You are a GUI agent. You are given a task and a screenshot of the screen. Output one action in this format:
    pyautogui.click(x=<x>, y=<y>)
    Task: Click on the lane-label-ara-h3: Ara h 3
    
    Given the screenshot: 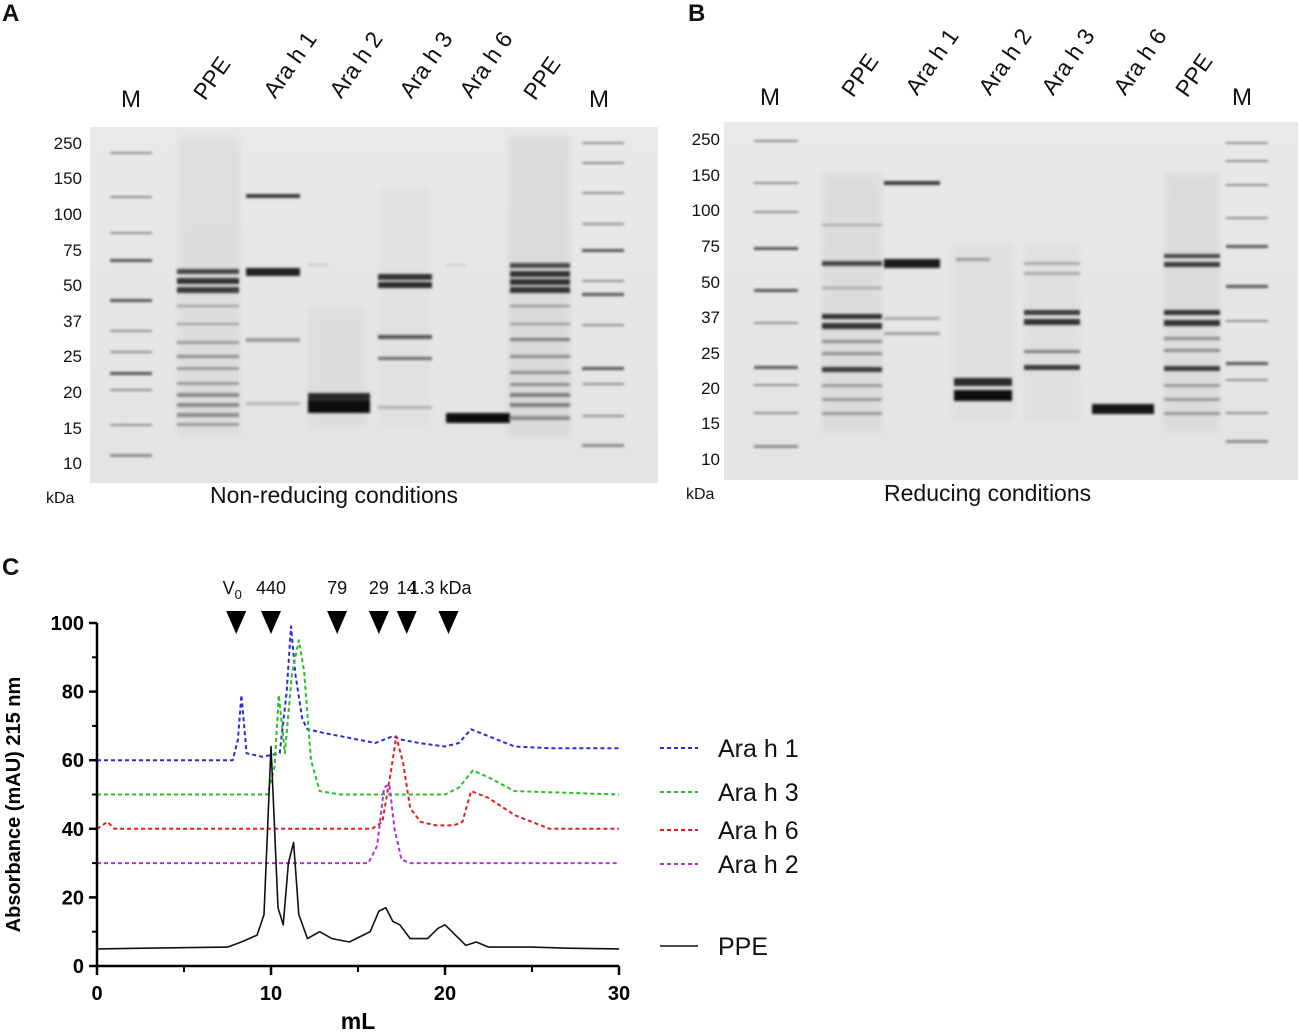 What is the action you would take?
    pyautogui.click(x=425, y=64)
    